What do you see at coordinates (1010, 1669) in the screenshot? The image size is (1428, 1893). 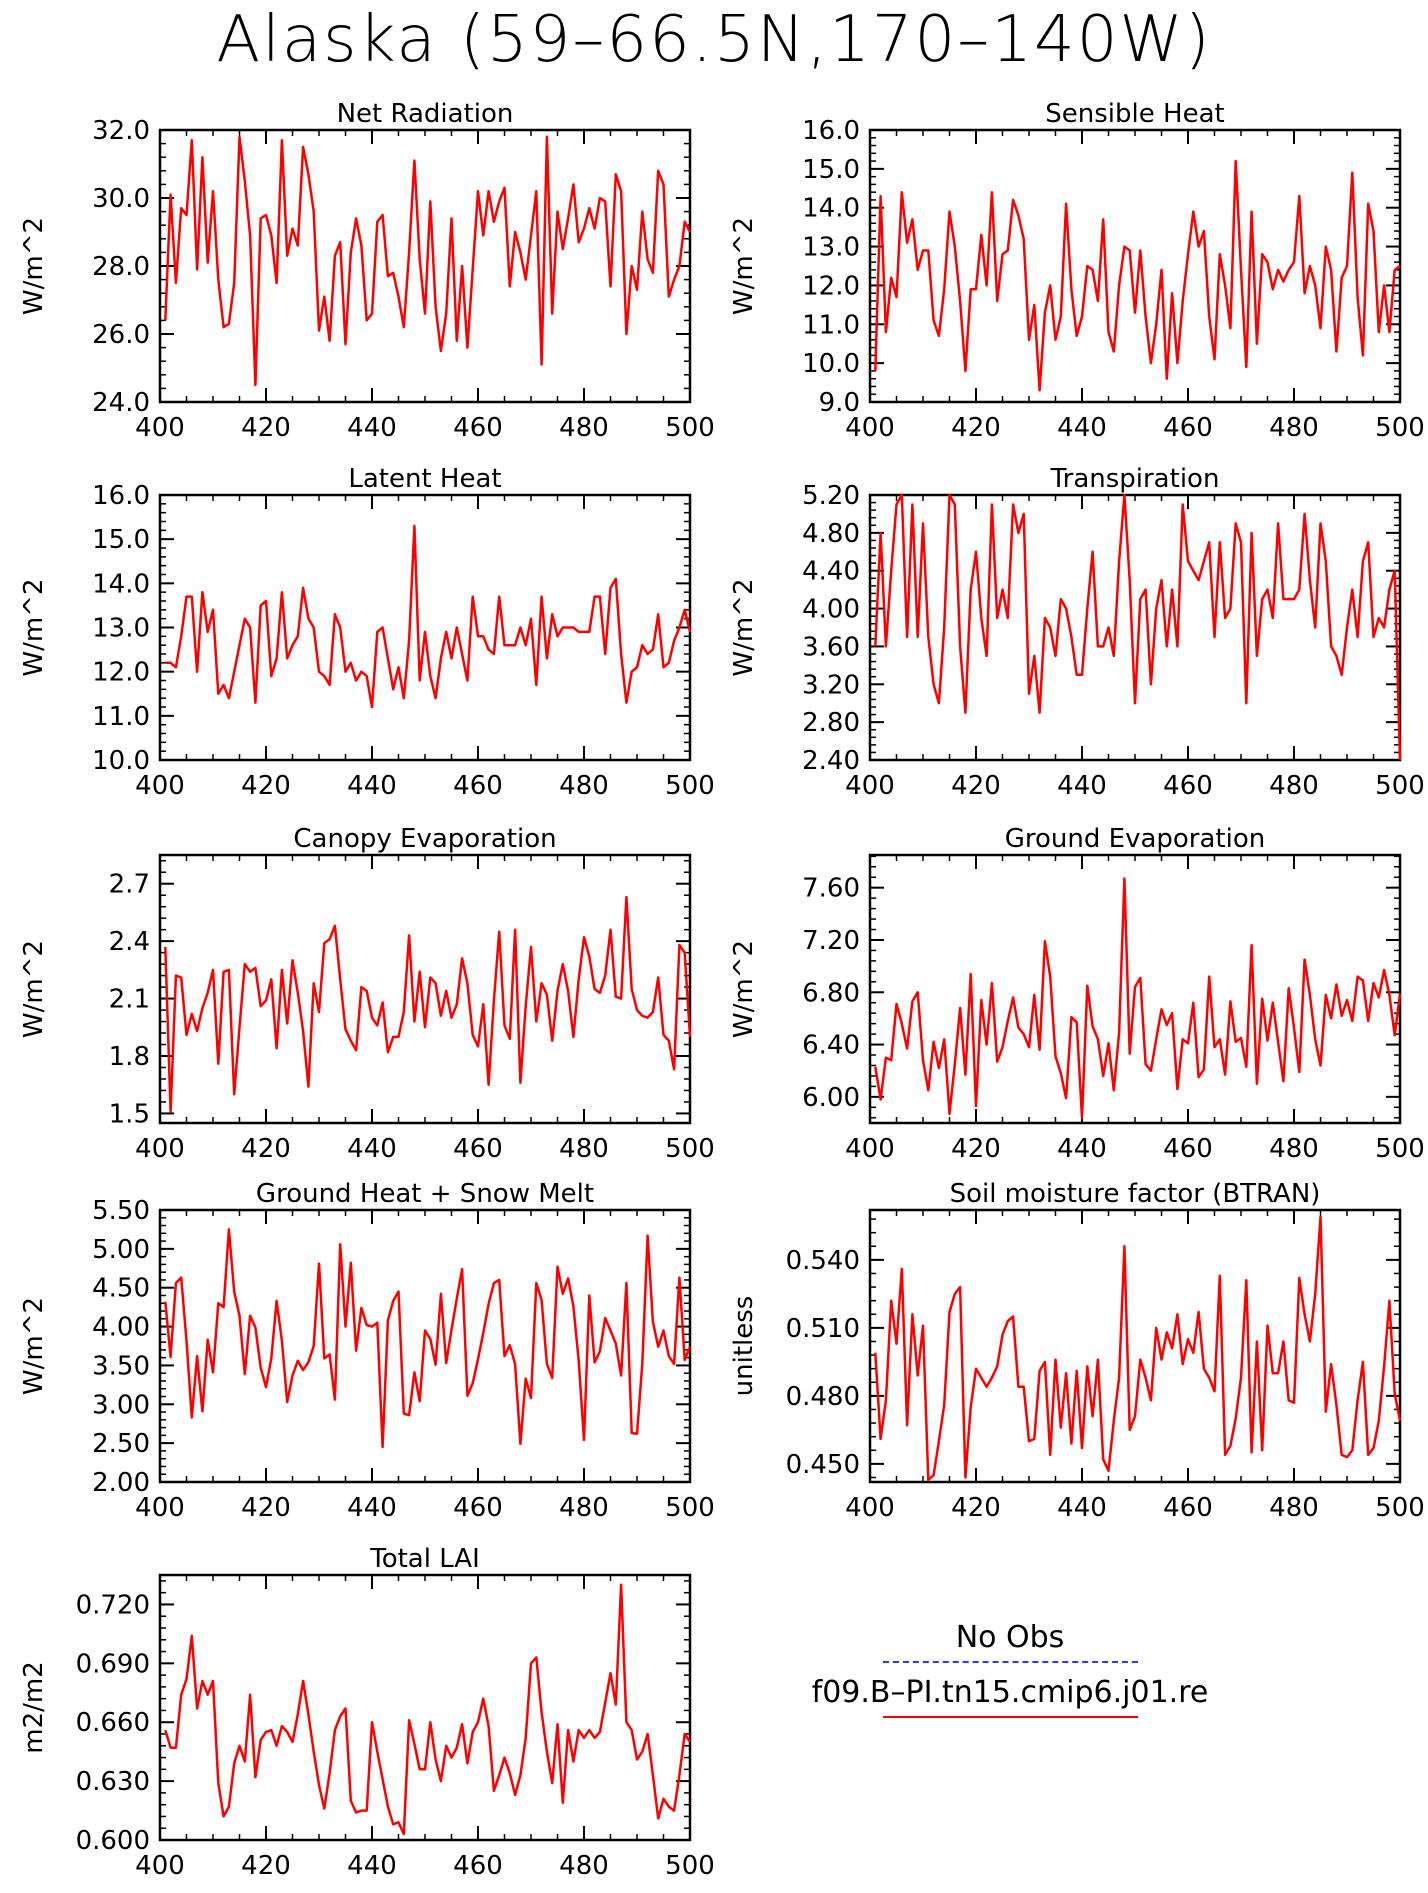 I see `legend: No Obs f09.B–PI.tn15.cmip6.j01.re` at bounding box center [1010, 1669].